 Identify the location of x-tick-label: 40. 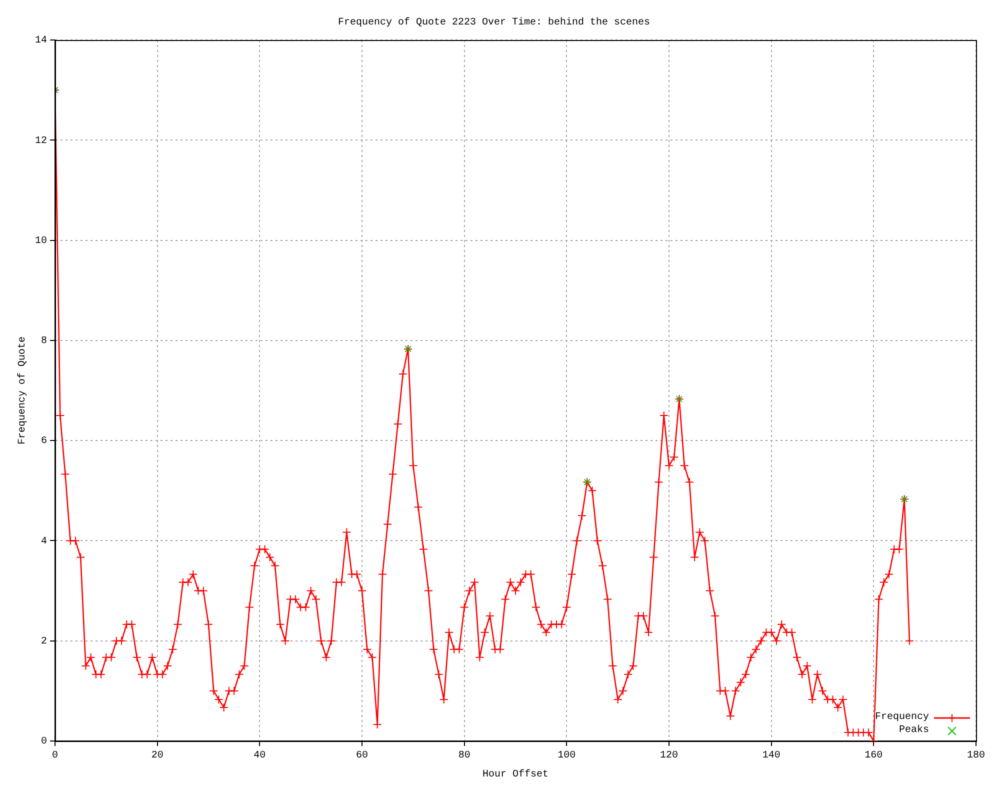
(260, 756).